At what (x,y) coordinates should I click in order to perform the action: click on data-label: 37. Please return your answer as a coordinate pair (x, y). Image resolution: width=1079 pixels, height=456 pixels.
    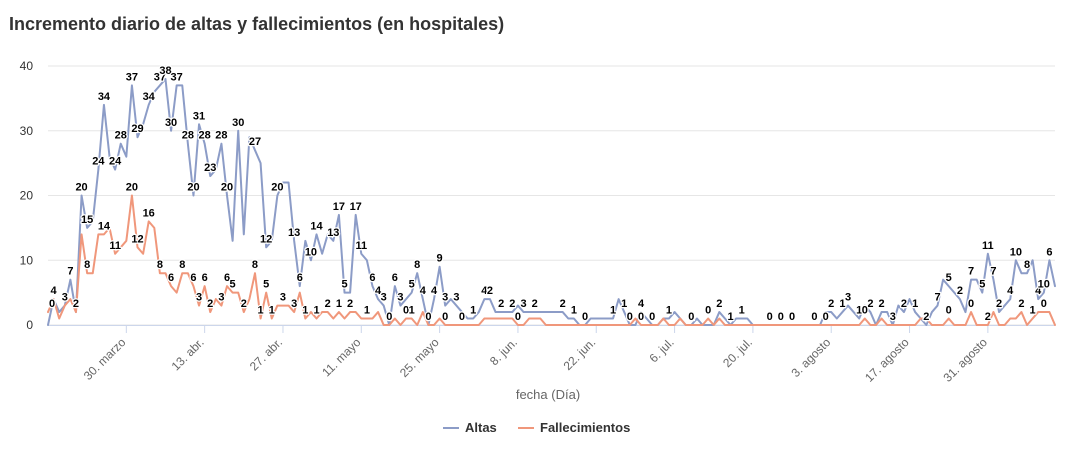
    Looking at the image, I should click on (177, 77).